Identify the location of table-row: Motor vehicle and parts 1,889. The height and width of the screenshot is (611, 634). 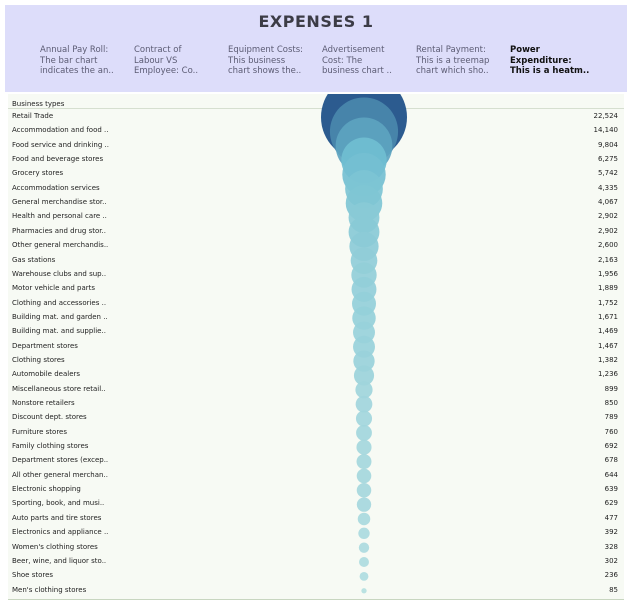
(316, 289).